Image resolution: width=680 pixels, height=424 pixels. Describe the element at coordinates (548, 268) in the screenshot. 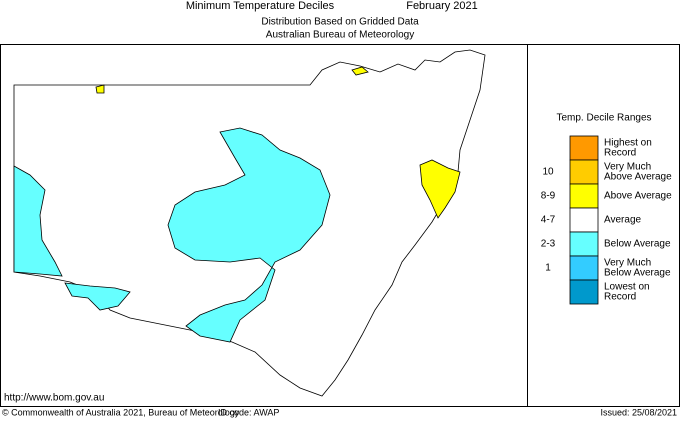

I see `legend-range: 1` at that location.